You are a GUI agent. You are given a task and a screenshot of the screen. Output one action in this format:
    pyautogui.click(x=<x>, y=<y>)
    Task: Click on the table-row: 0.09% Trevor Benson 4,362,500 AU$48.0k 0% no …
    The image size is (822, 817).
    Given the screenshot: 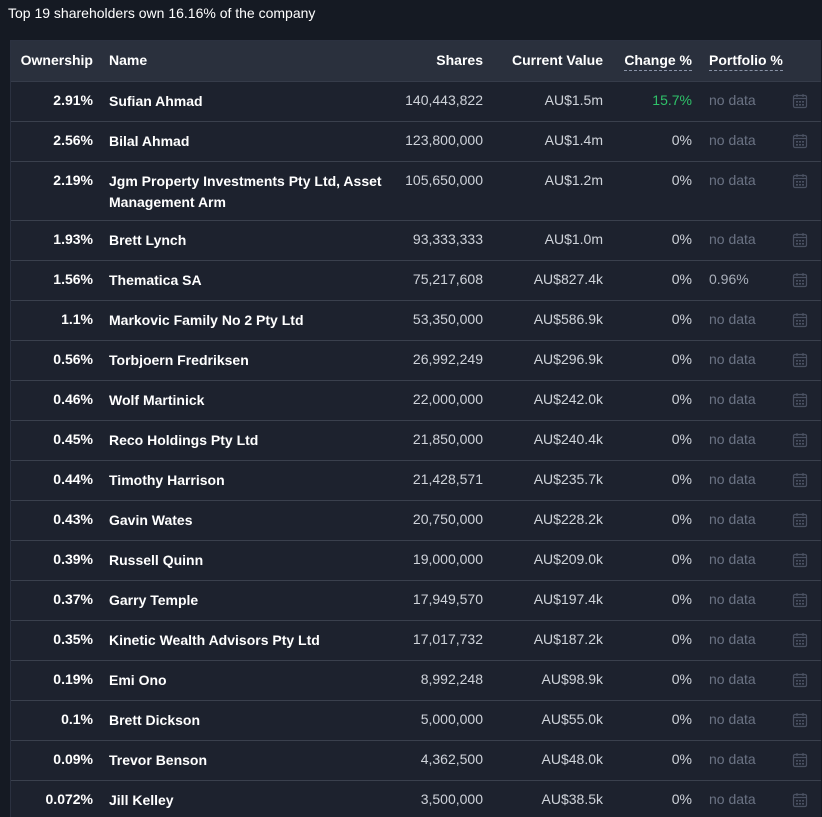 What is the action you would take?
    pyautogui.click(x=416, y=761)
    